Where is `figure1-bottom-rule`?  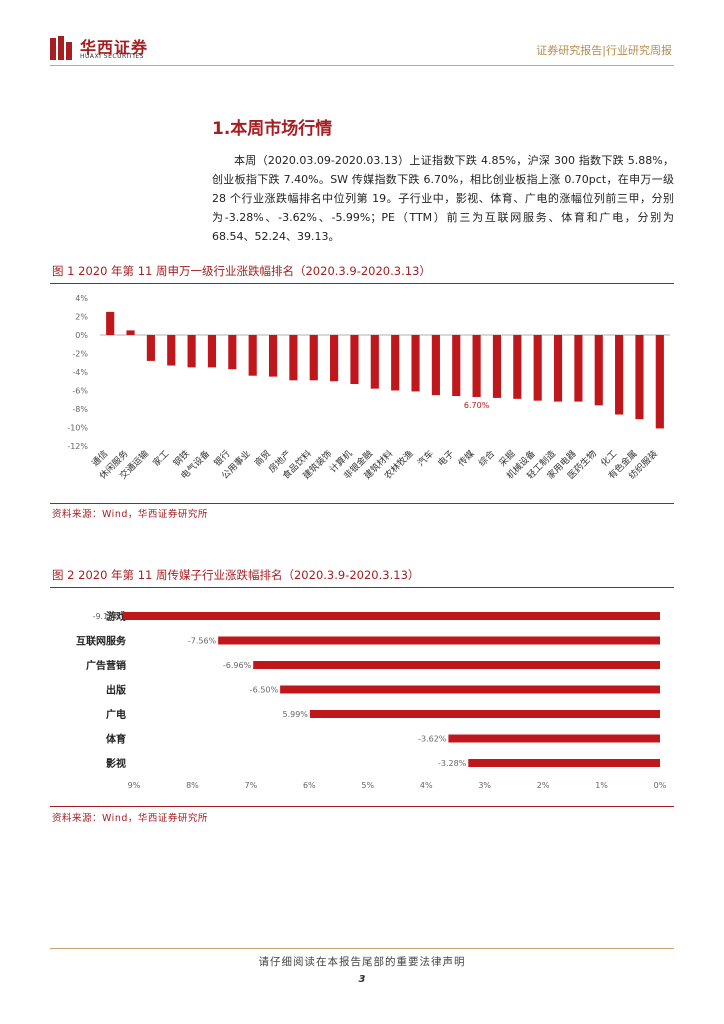
figure1-bottom-rule is located at coordinates (362, 503).